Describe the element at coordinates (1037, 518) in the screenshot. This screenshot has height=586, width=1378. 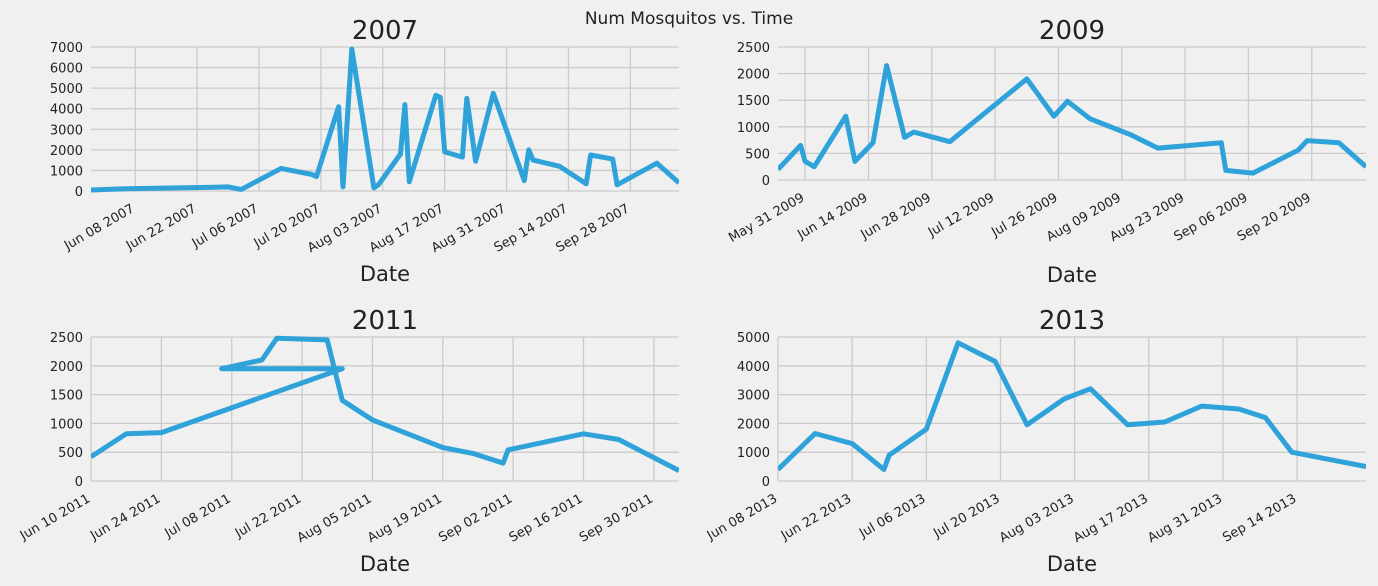
I see `x-tick-label: Aug 03 2013` at that location.